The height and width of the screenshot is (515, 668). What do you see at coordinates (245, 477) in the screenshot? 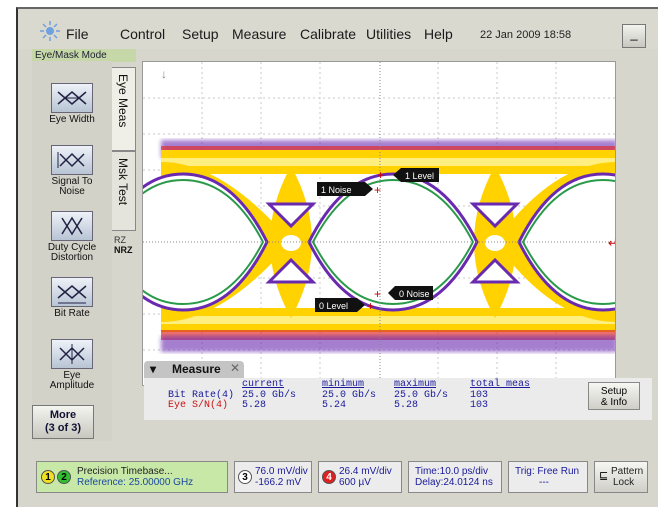
I see `channel-3-chip: 3` at bounding box center [245, 477].